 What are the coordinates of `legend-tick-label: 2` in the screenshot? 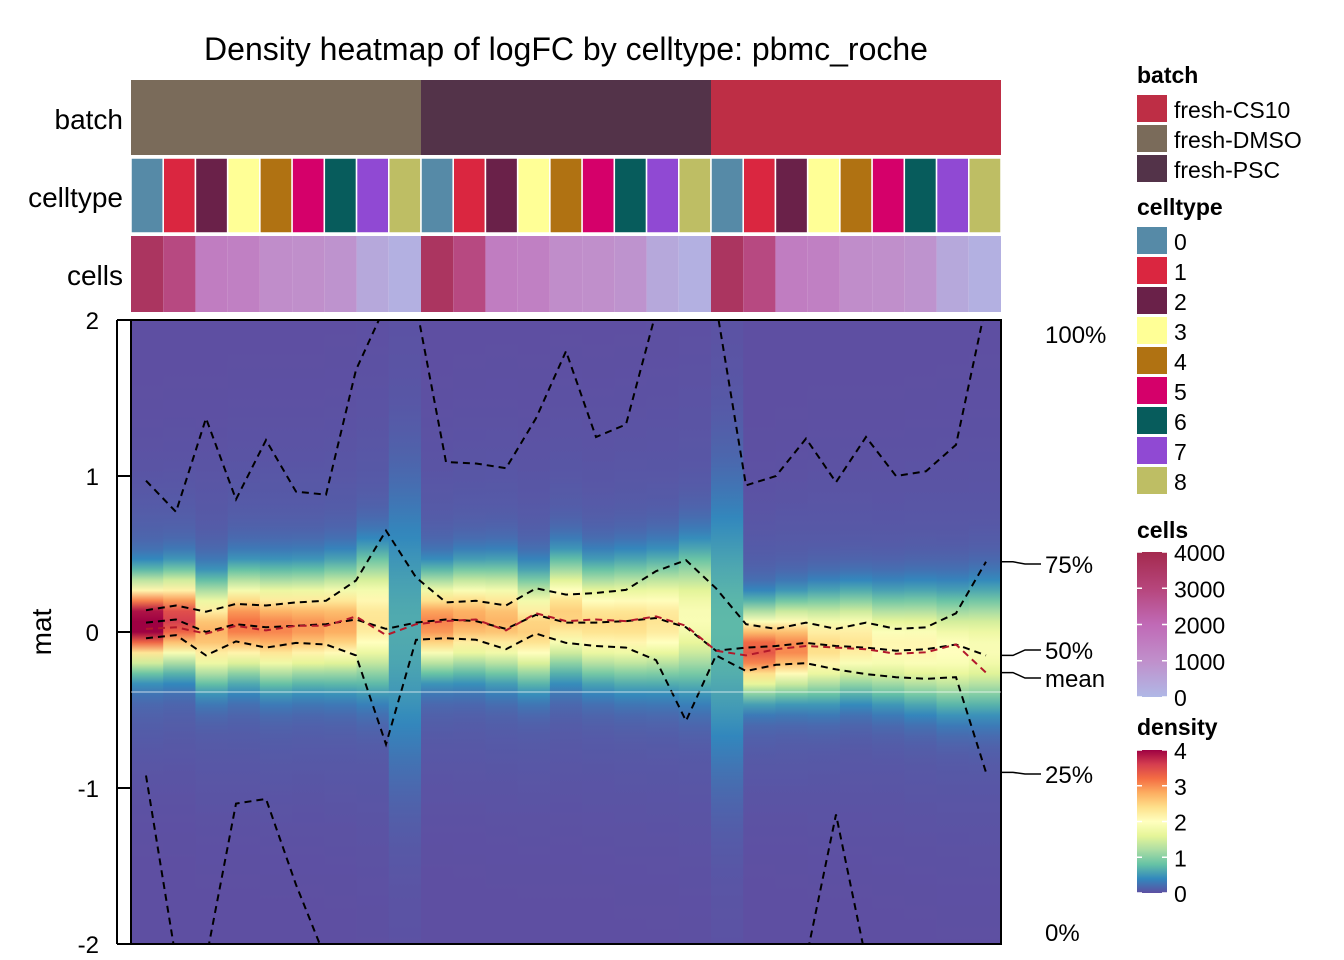 It's located at (1180, 823).